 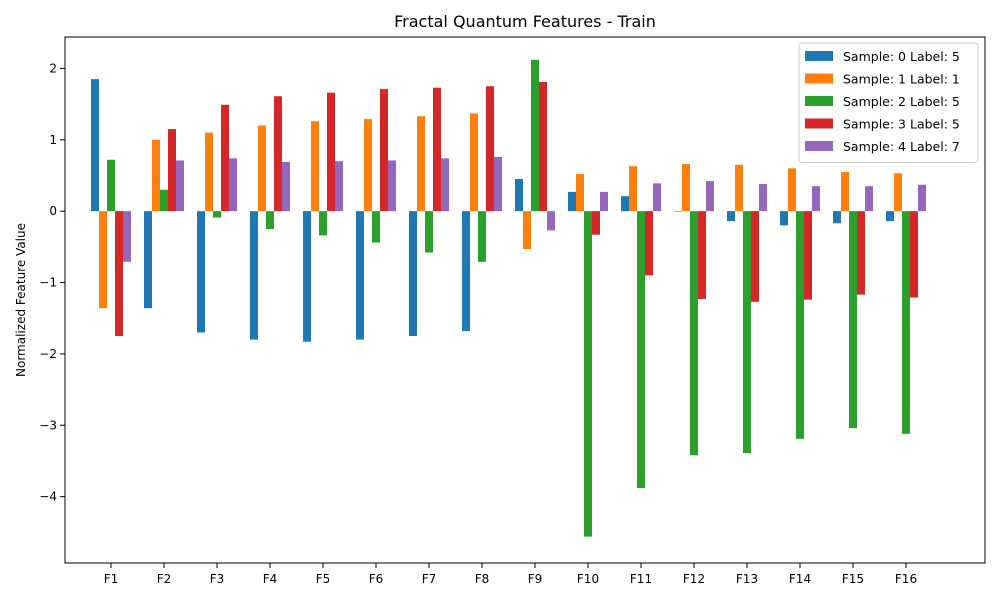 I want to click on y-tick-label: −2, so click(x=48, y=354).